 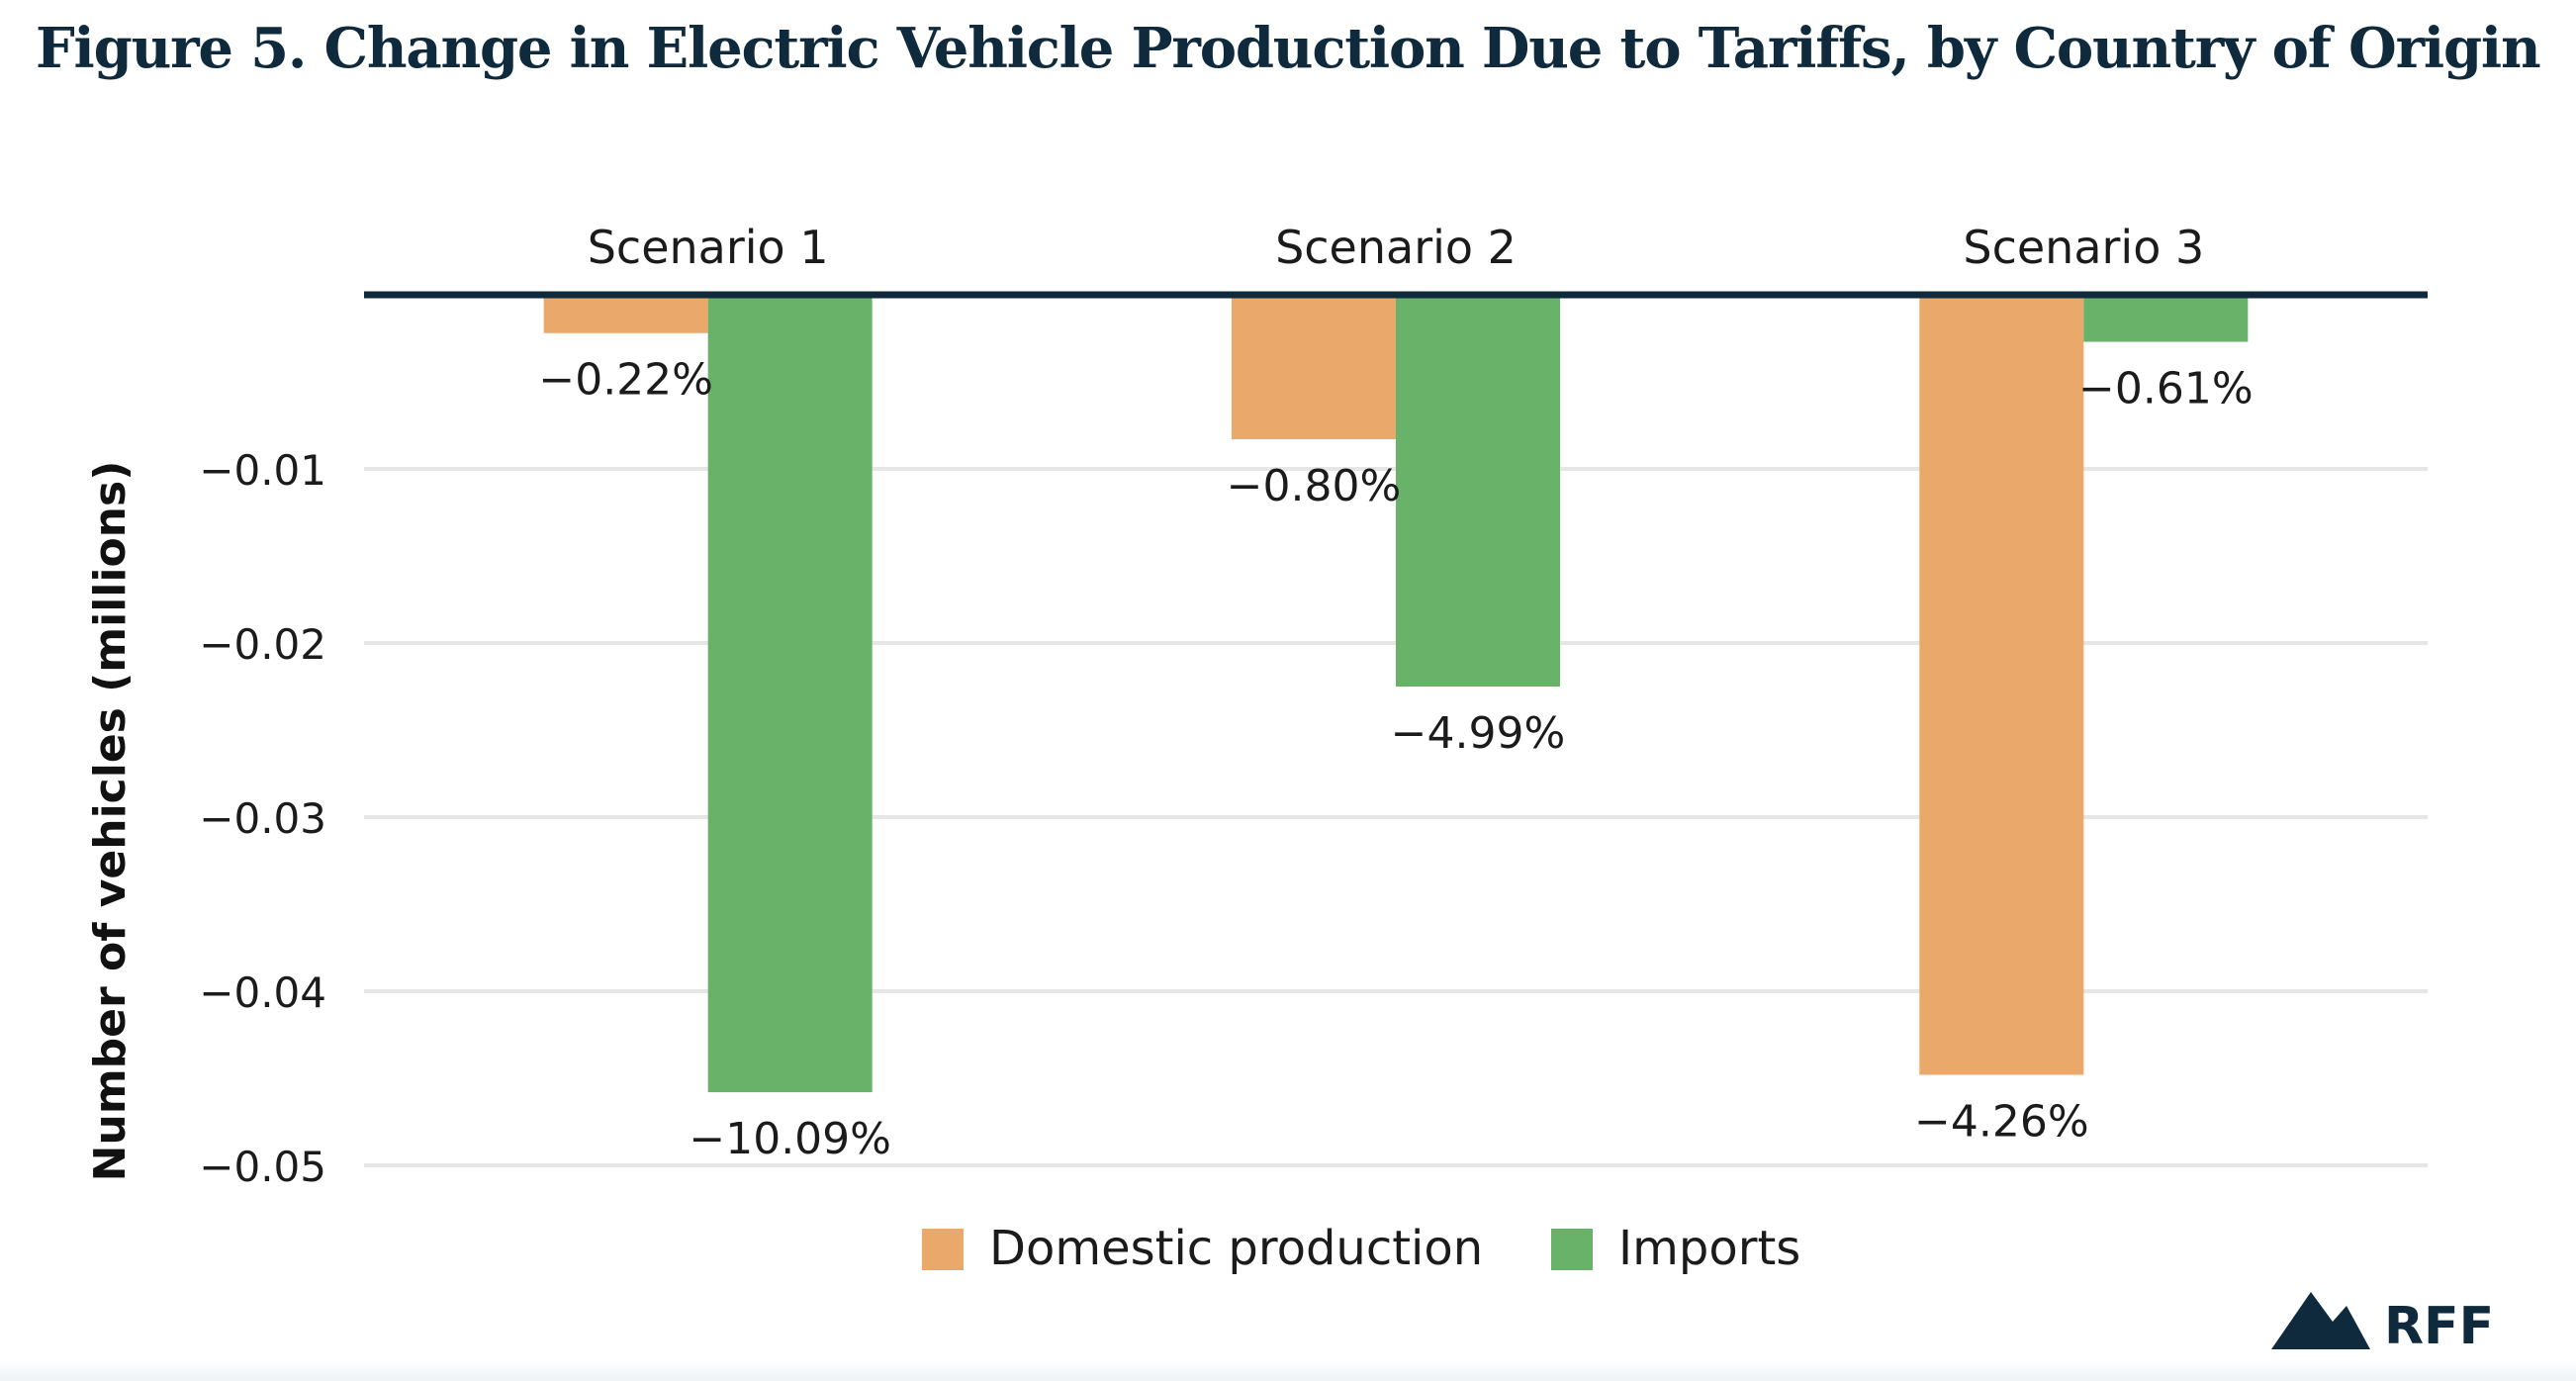 What do you see at coordinates (263, 644) in the screenshot?
I see `y-tick-label: −0.02` at bounding box center [263, 644].